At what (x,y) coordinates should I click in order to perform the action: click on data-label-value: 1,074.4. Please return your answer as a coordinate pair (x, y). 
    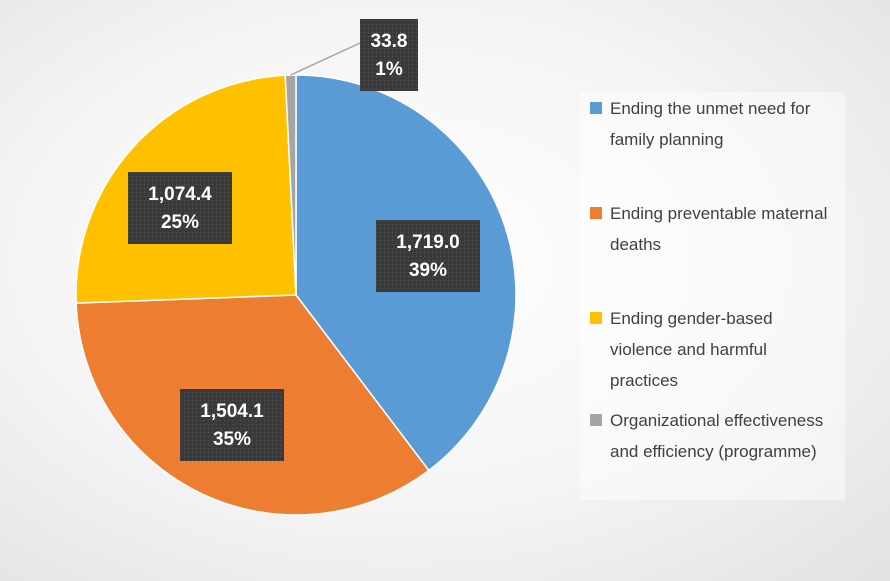
    Looking at the image, I should click on (180, 194).